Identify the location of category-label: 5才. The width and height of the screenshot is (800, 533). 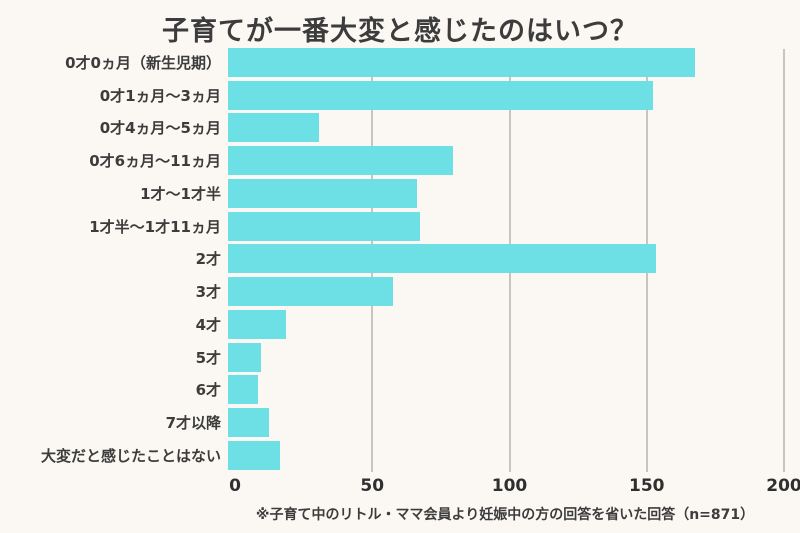
(208, 357).